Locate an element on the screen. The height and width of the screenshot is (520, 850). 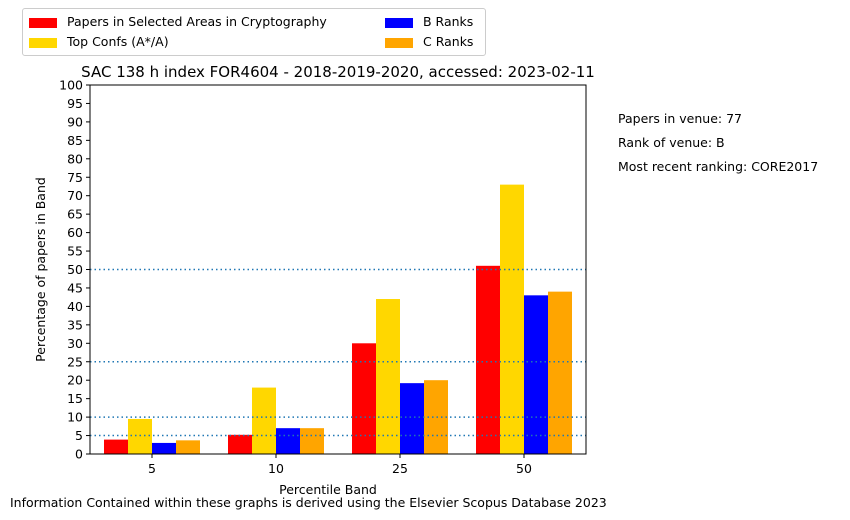
y-tick-label-75: 75 is located at coordinates (75, 177).